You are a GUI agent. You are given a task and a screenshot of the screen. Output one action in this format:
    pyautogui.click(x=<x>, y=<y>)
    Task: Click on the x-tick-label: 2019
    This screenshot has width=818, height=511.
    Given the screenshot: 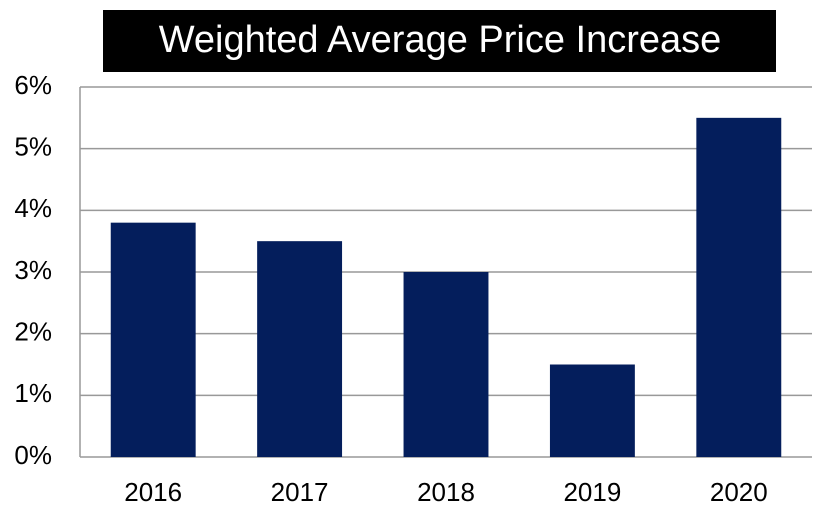 What is the action you would take?
    pyautogui.click(x=592, y=492)
    